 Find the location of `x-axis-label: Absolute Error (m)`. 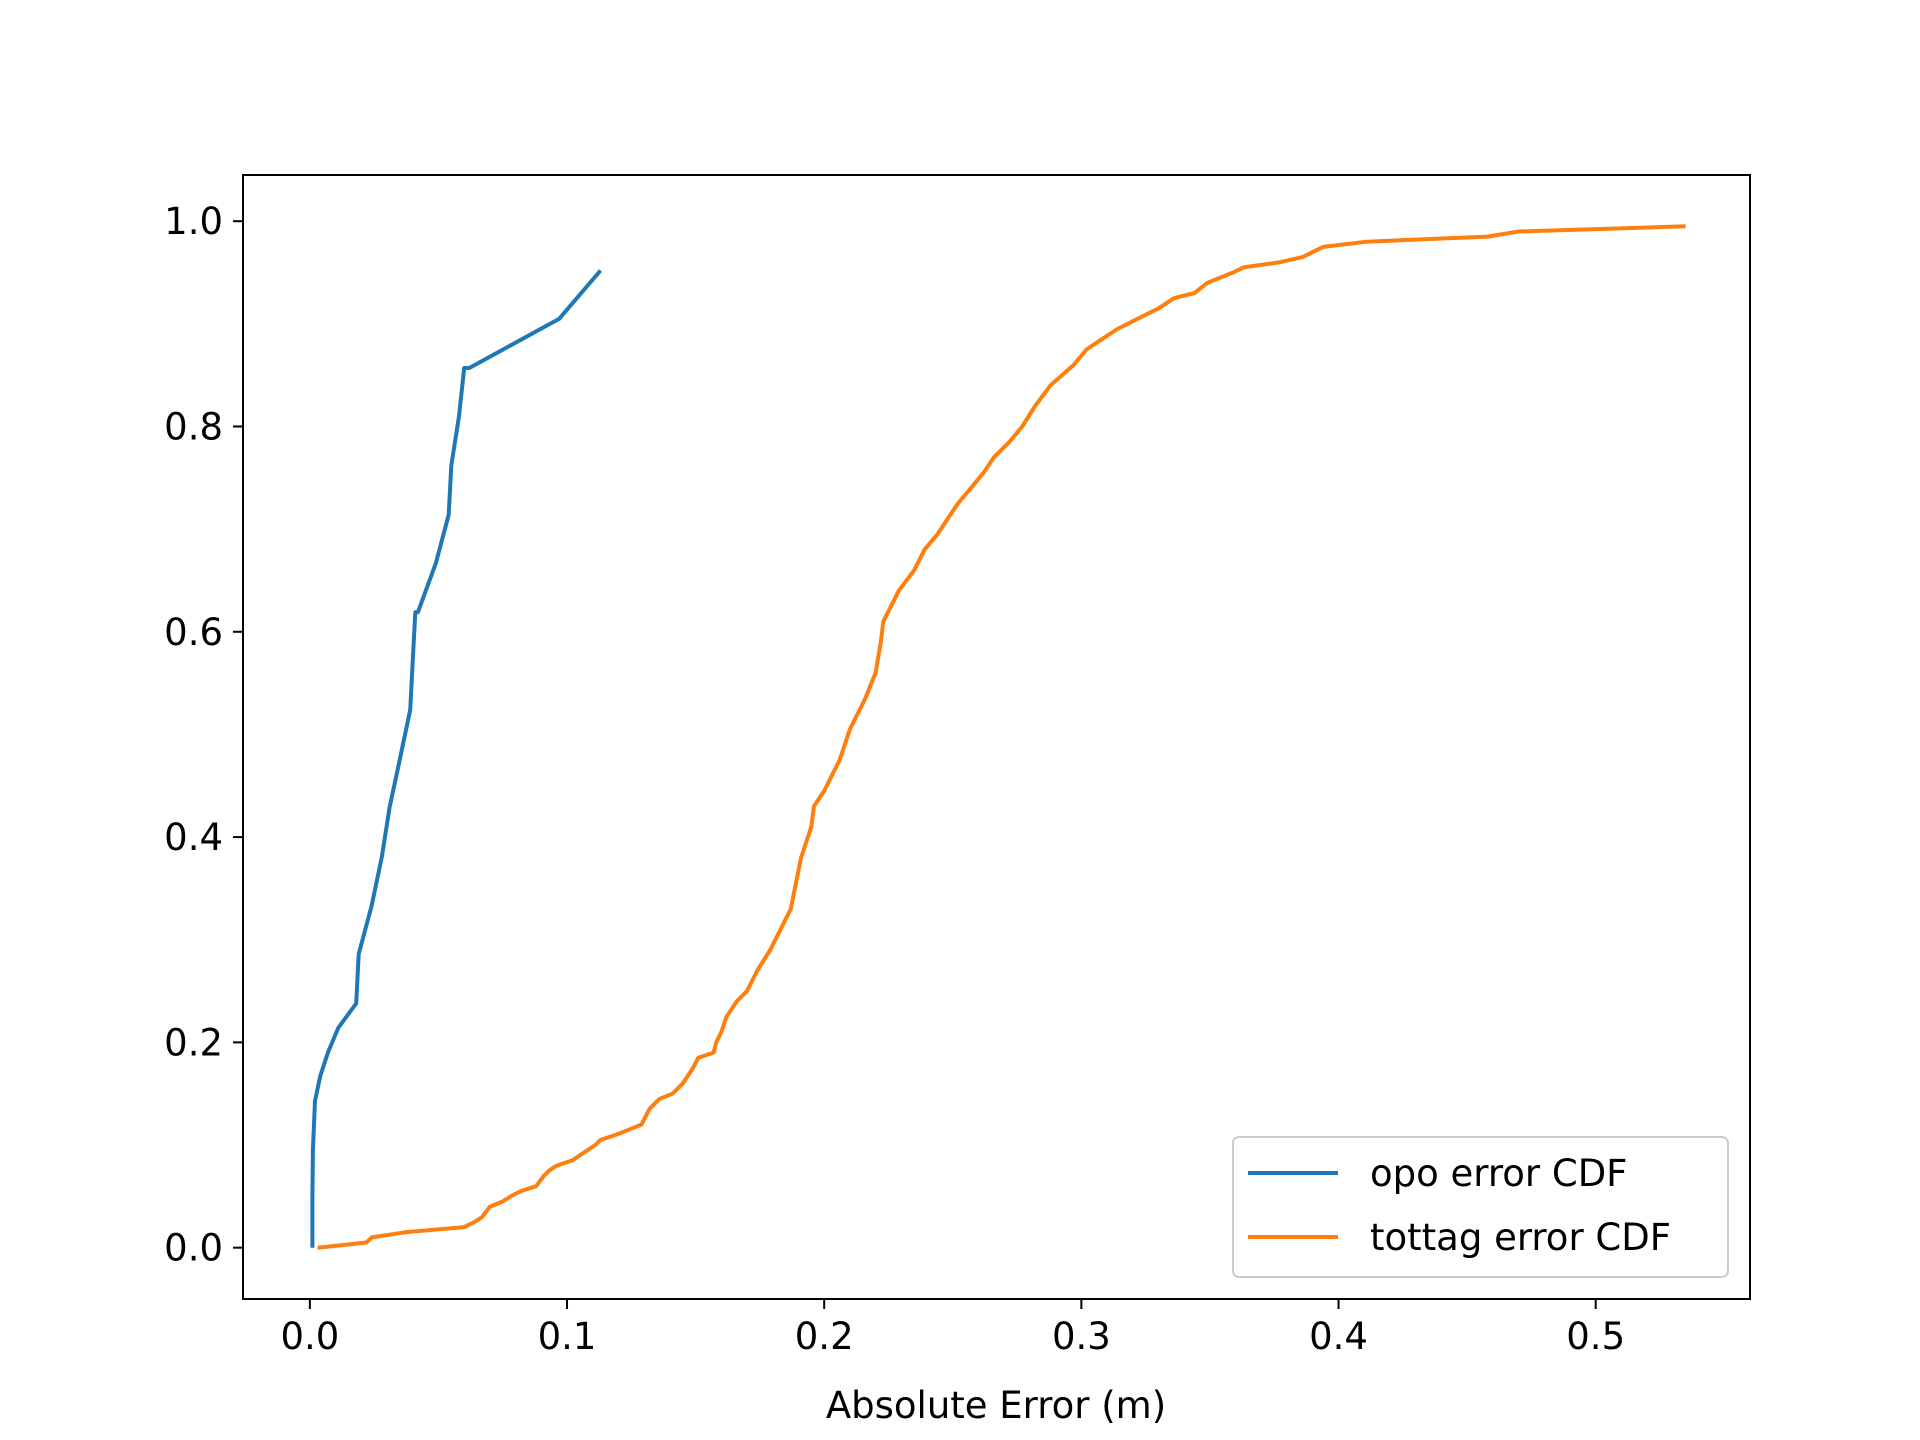

x-axis-label: Absolute Error (m) is located at coordinates (996, 1405).